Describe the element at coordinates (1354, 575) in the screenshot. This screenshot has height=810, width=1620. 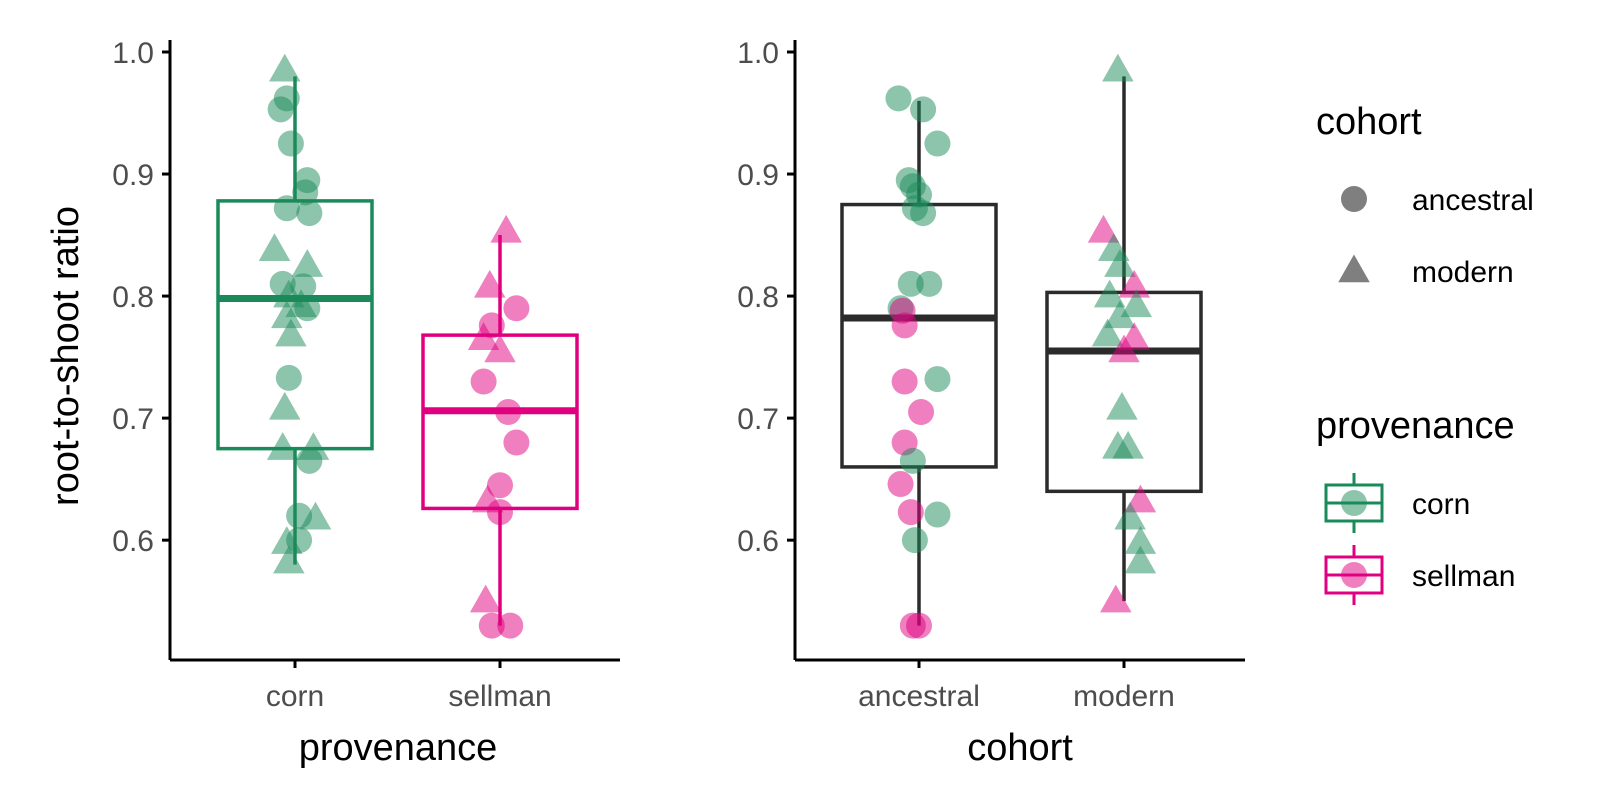
I see `legend-key-sellman` at that location.